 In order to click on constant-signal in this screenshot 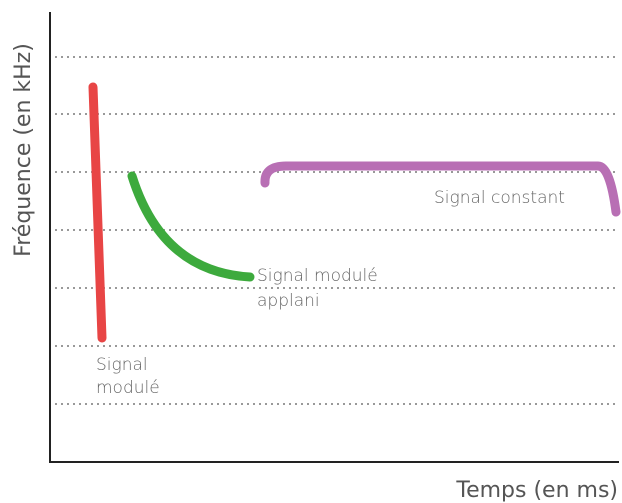, I will do `click(440, 189)`.